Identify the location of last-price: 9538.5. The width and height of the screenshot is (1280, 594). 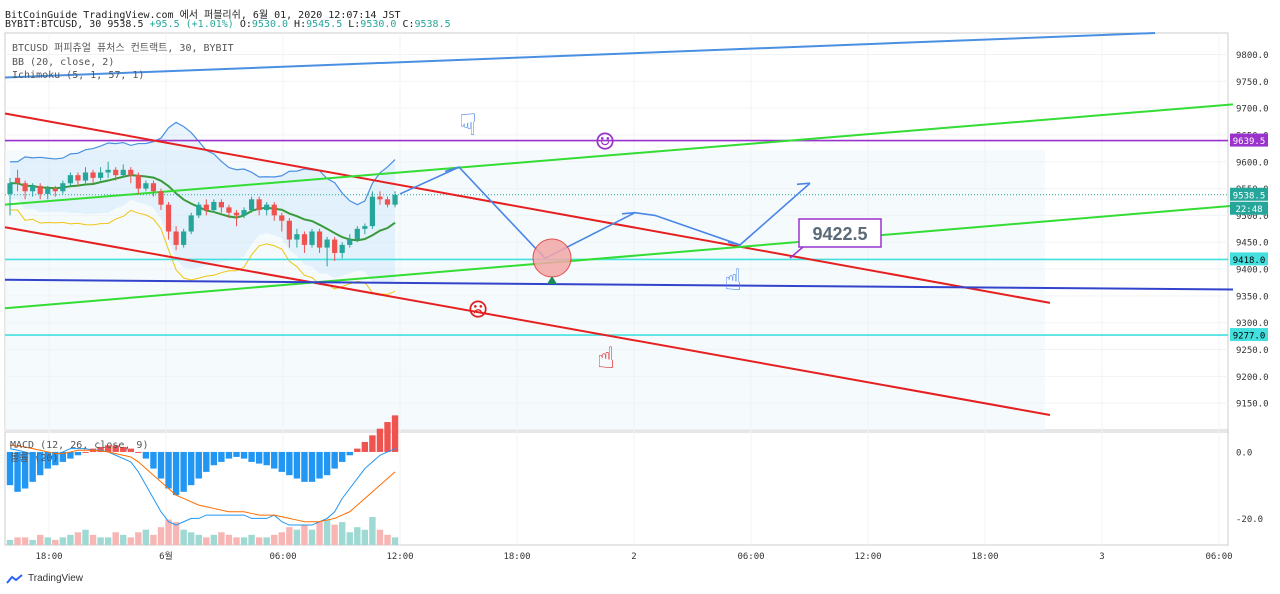
(125, 24).